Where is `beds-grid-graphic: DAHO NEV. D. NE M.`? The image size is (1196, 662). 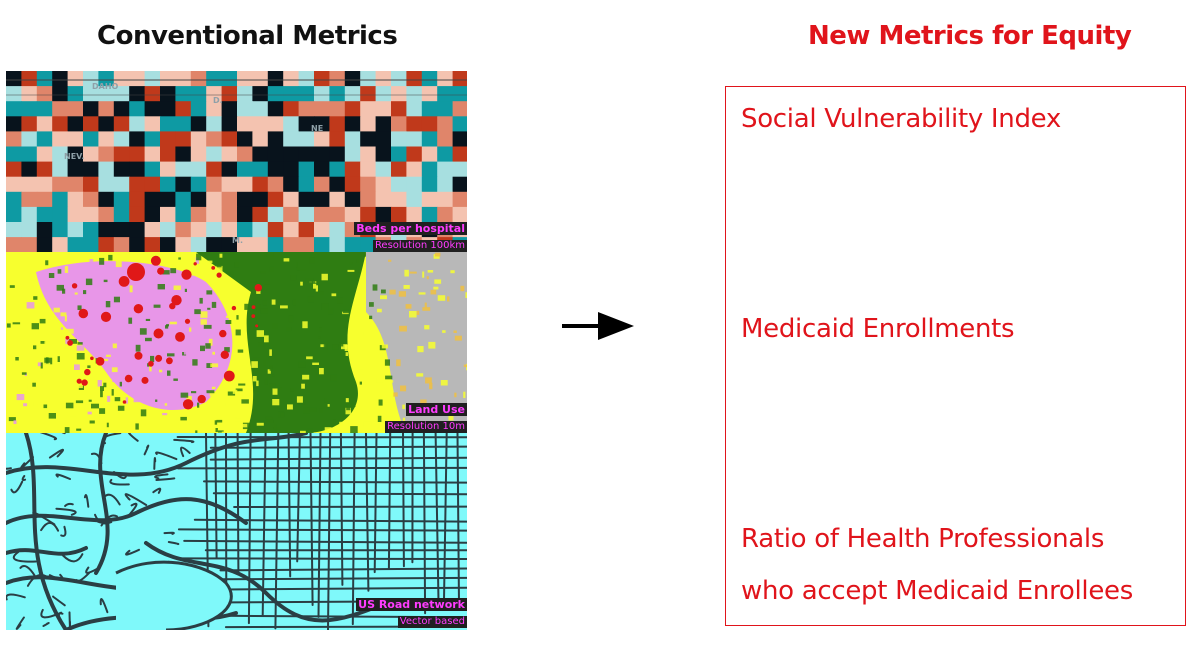 beds-grid-graphic: DAHO NEV. D. NE M. is located at coordinates (236, 161).